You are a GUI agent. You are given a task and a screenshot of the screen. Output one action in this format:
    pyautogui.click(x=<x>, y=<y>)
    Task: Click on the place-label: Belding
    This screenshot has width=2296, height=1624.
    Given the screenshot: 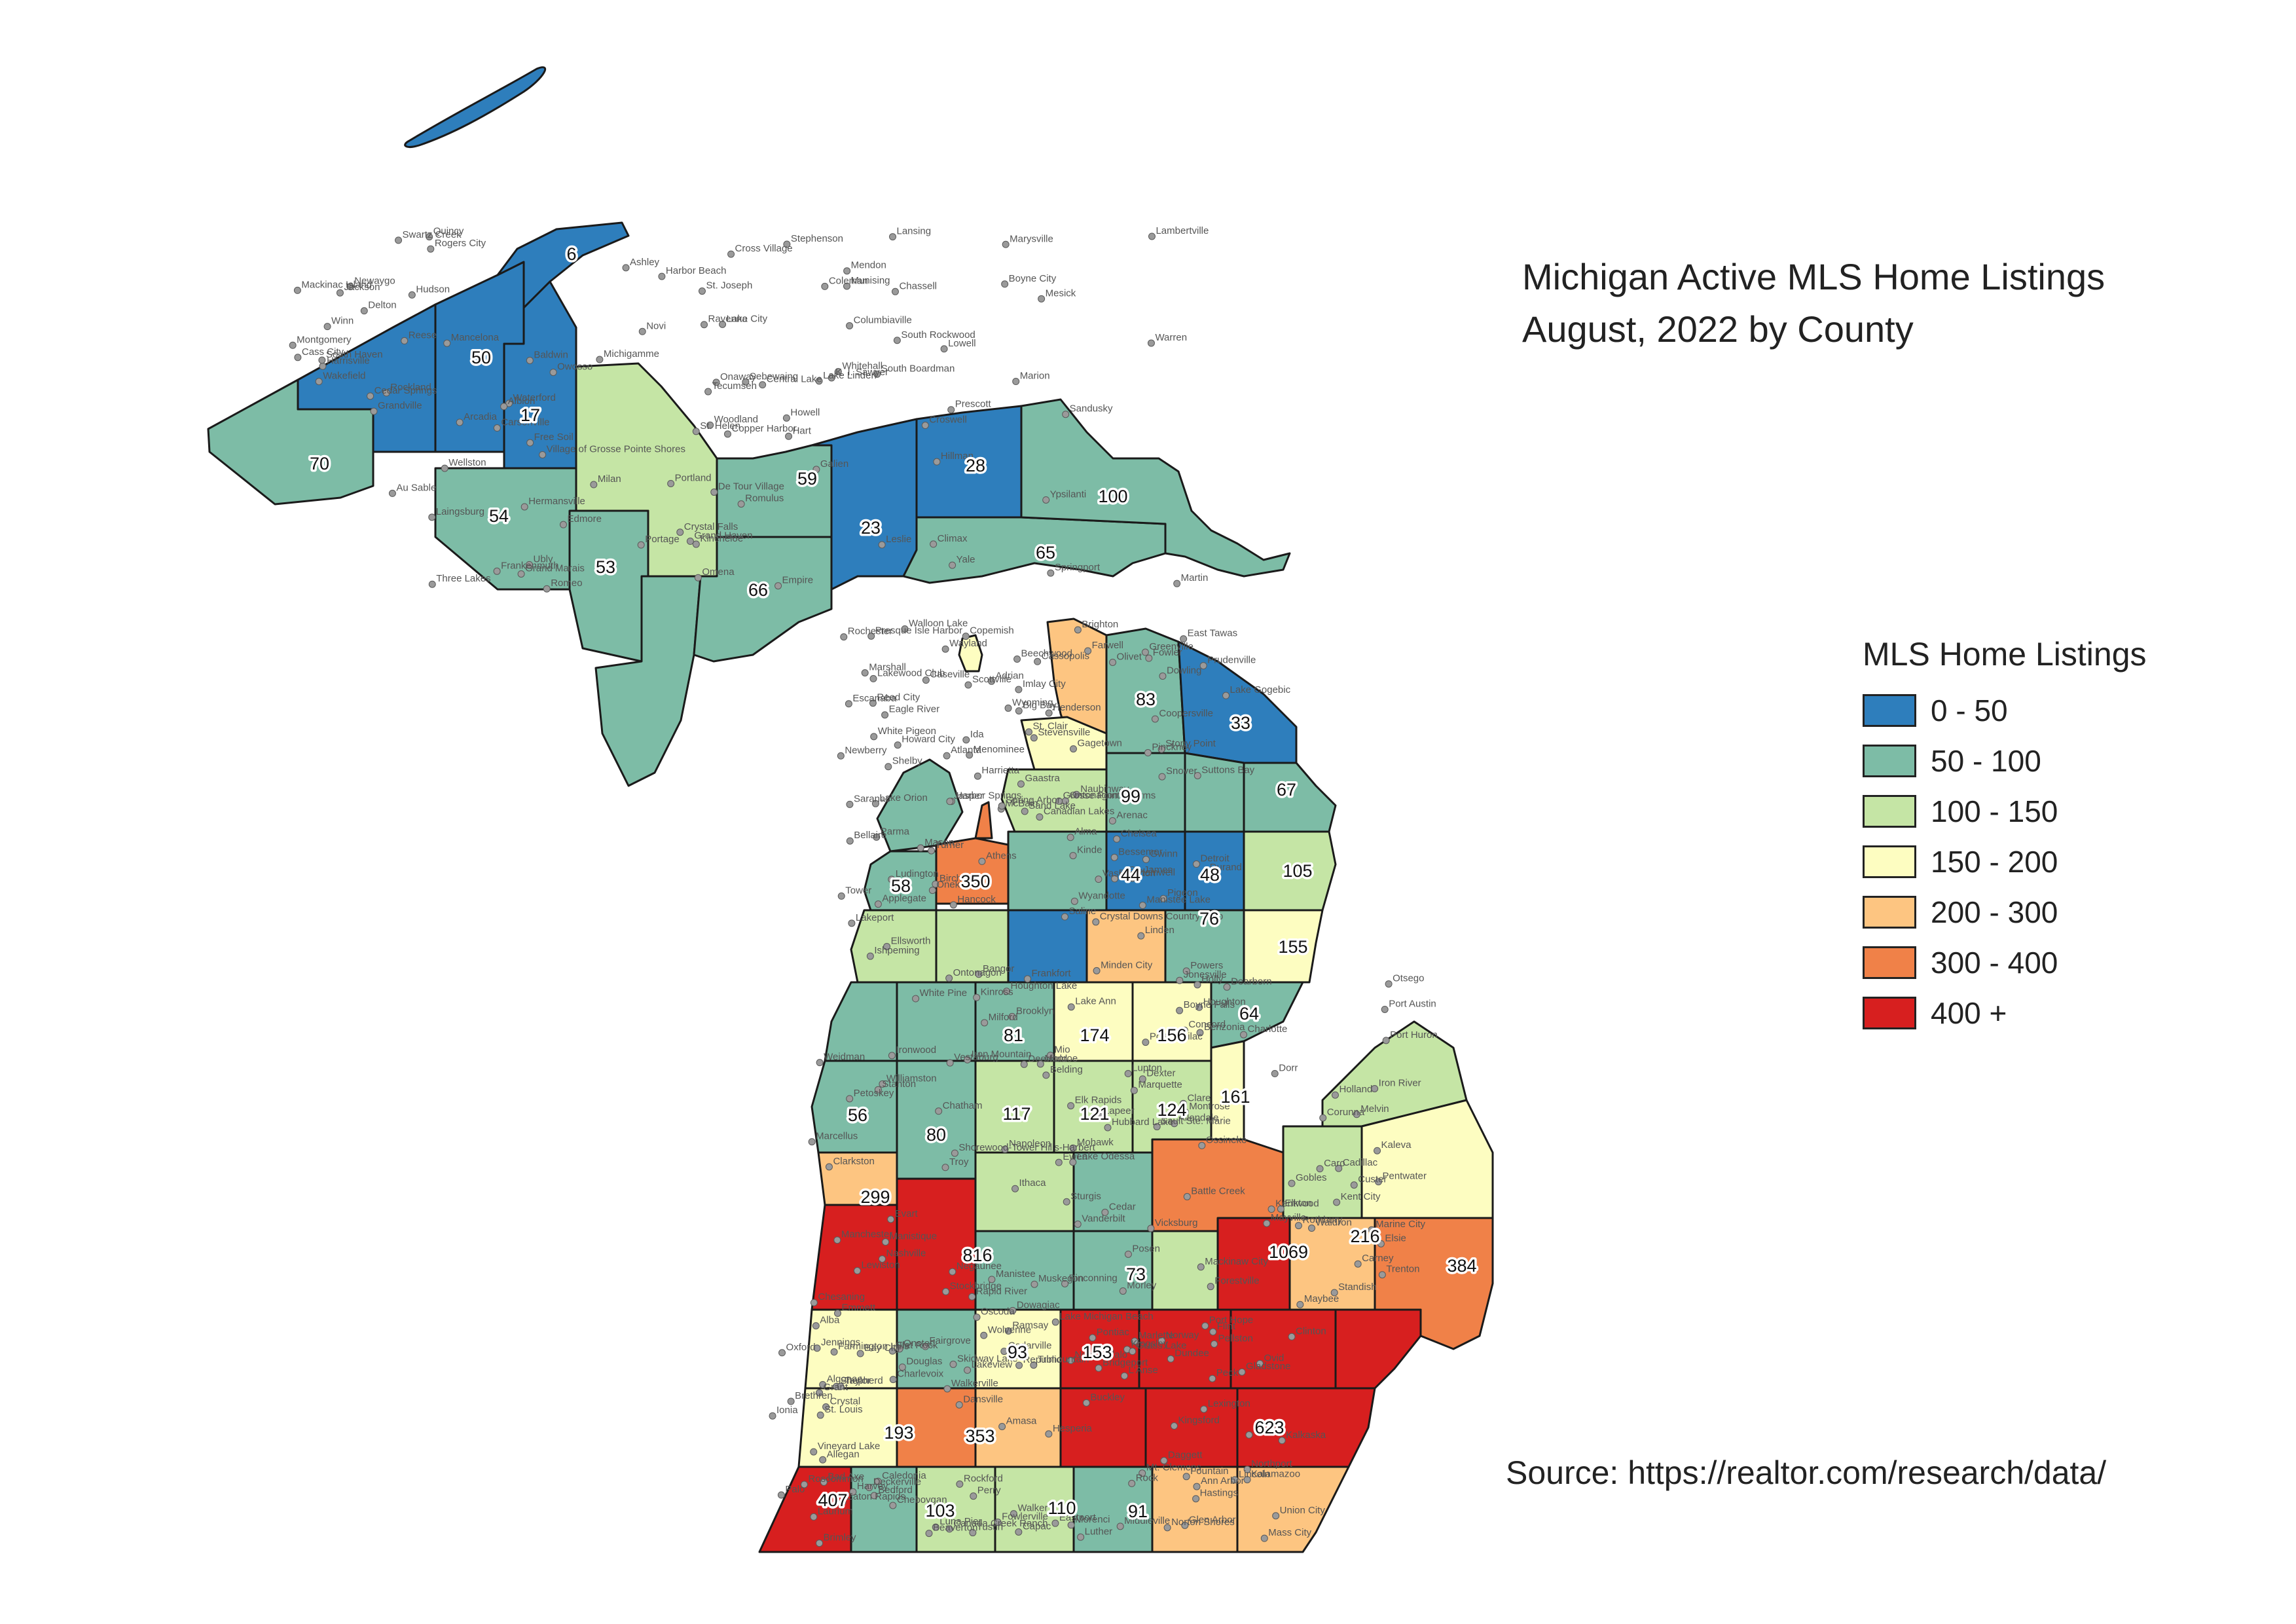 What is the action you would take?
    pyautogui.click(x=1066, y=1069)
    